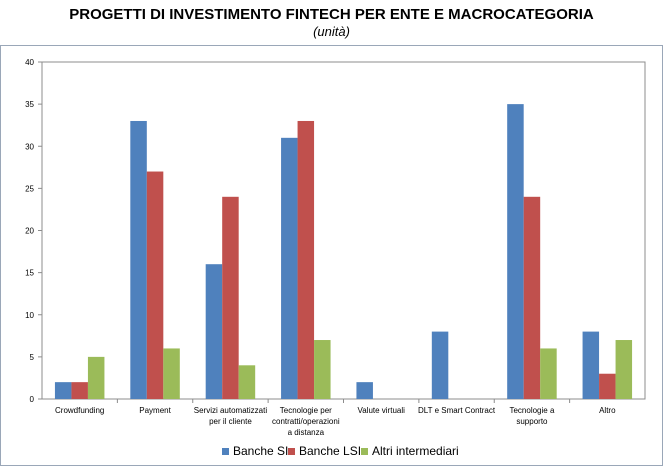  What do you see at coordinates (29, 104) in the screenshot?
I see `y-tick-label: 35` at bounding box center [29, 104].